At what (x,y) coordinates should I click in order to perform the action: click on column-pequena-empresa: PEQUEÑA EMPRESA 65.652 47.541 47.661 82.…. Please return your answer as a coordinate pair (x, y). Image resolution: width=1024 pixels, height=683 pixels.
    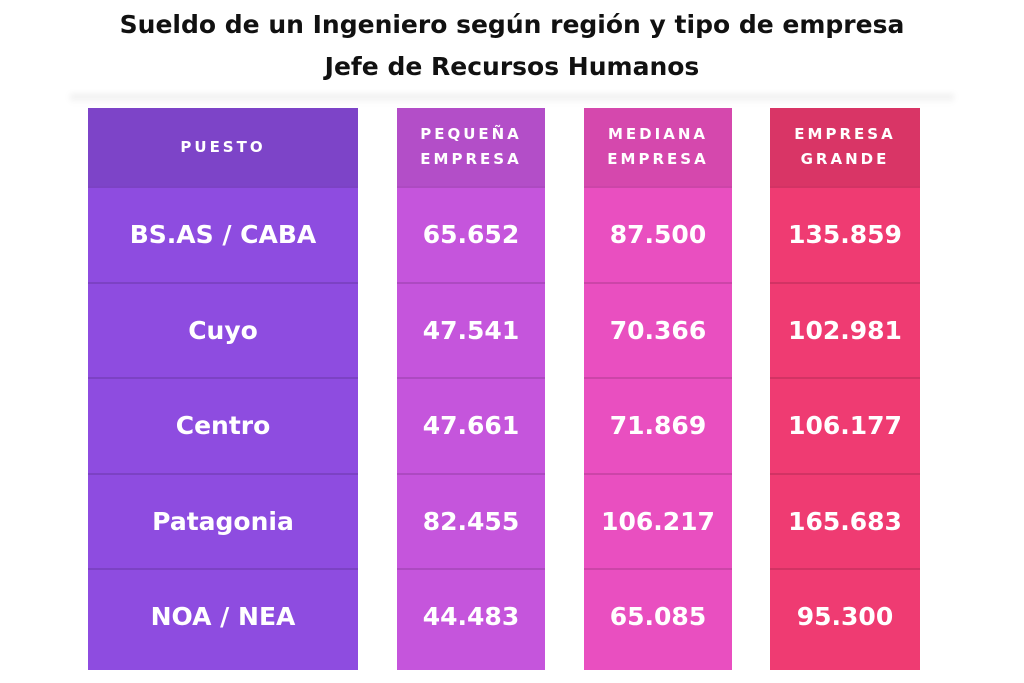
    Looking at the image, I should click on (471, 389).